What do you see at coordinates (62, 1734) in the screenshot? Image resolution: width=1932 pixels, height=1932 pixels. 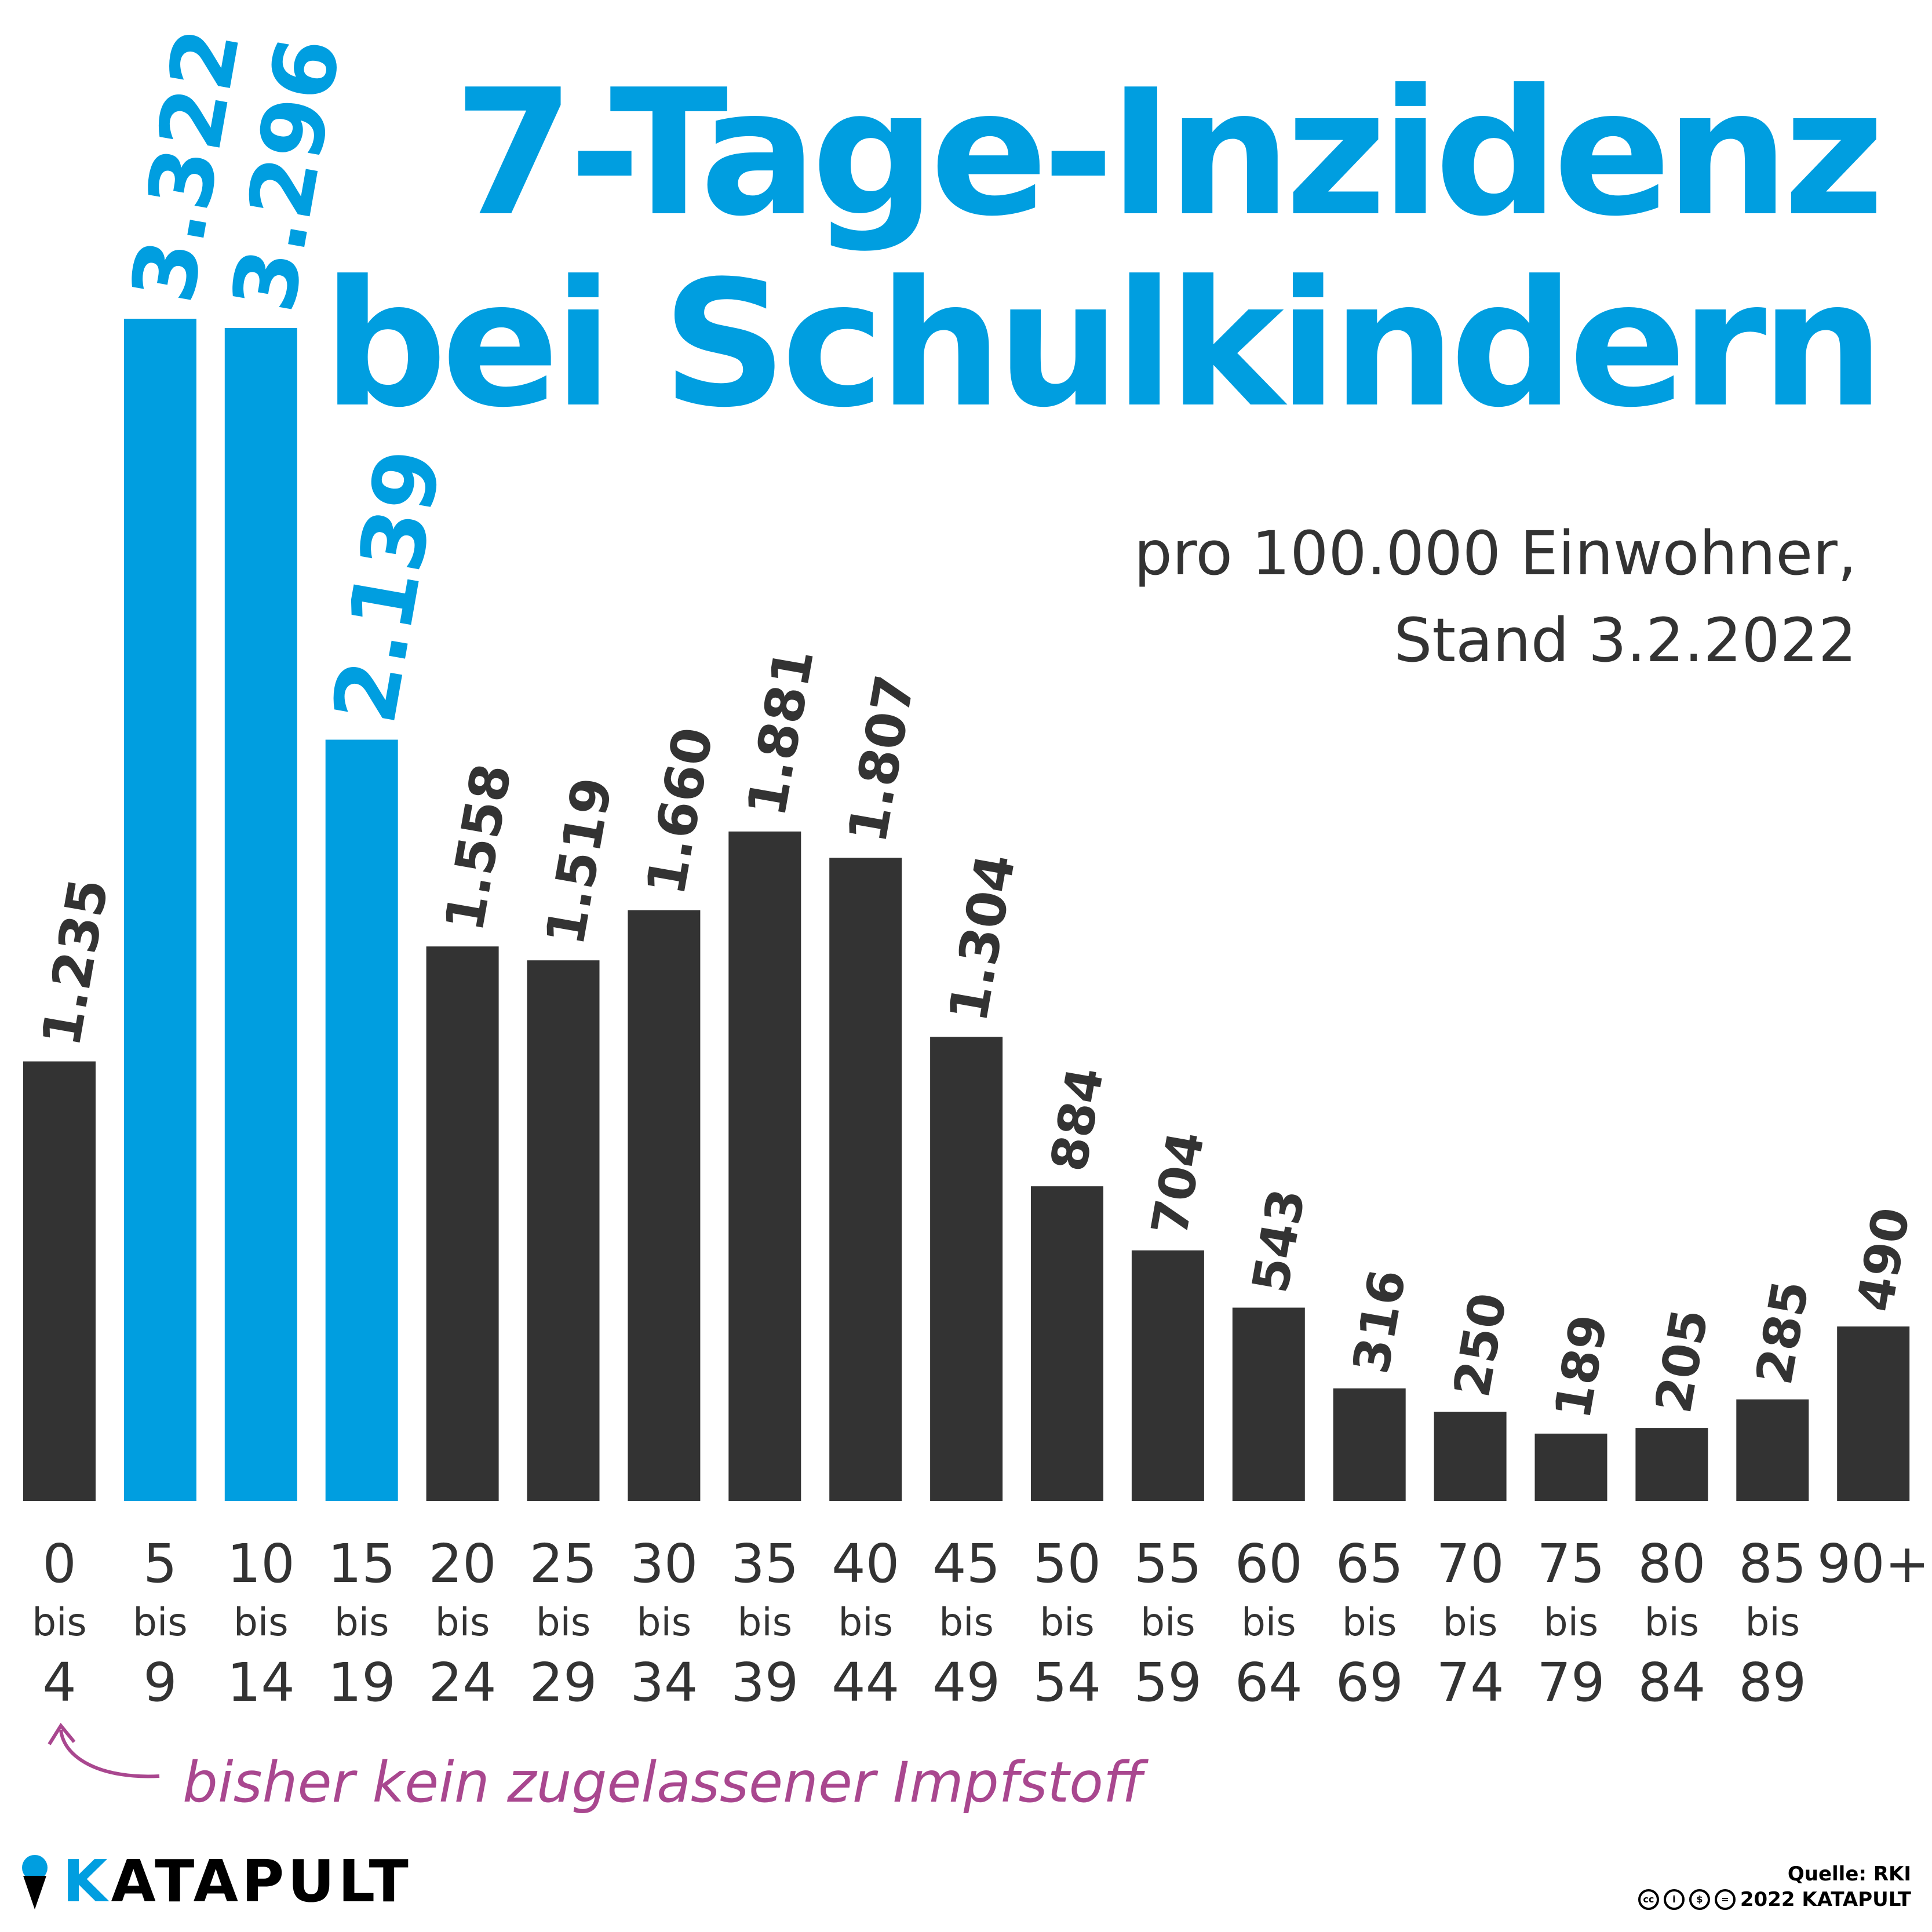 I see `annotation-arrowhead` at bounding box center [62, 1734].